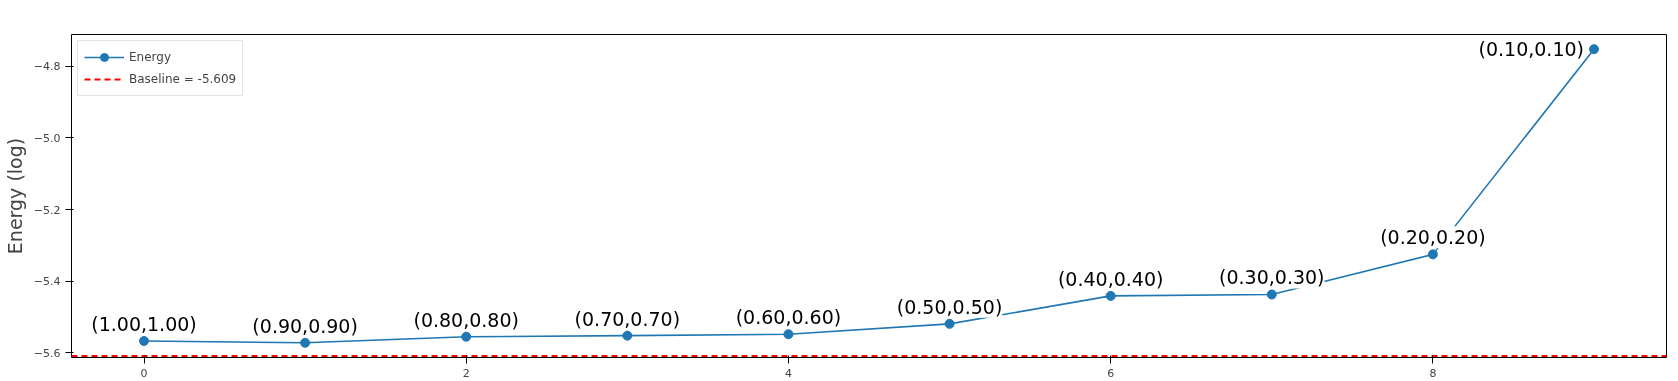 The width and height of the screenshot is (1678, 381). Describe the element at coordinates (150, 57) in the screenshot. I see `legend-label: Energy` at that location.